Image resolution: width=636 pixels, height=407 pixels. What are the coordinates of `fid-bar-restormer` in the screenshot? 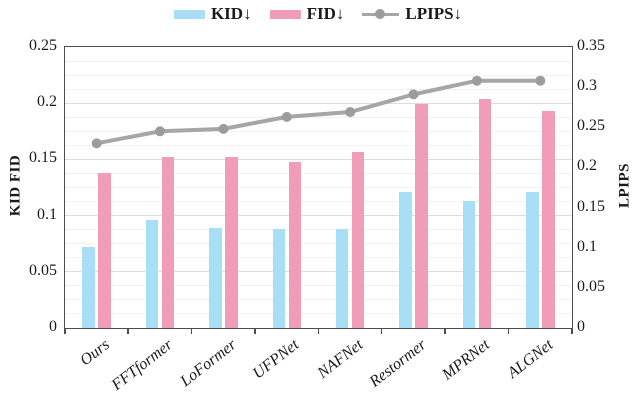 It's located at (421, 216).